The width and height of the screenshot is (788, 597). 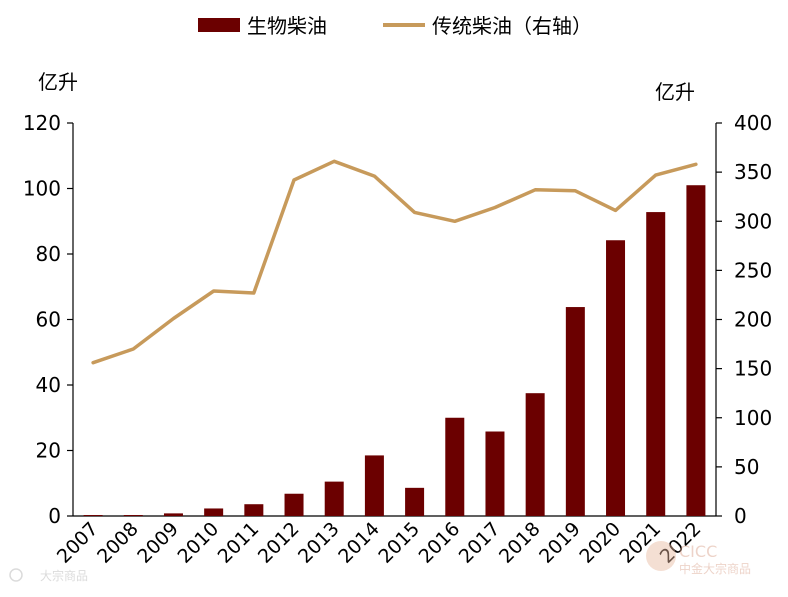 I want to click on left-axis-unit: 亿升, so click(x=58, y=82).